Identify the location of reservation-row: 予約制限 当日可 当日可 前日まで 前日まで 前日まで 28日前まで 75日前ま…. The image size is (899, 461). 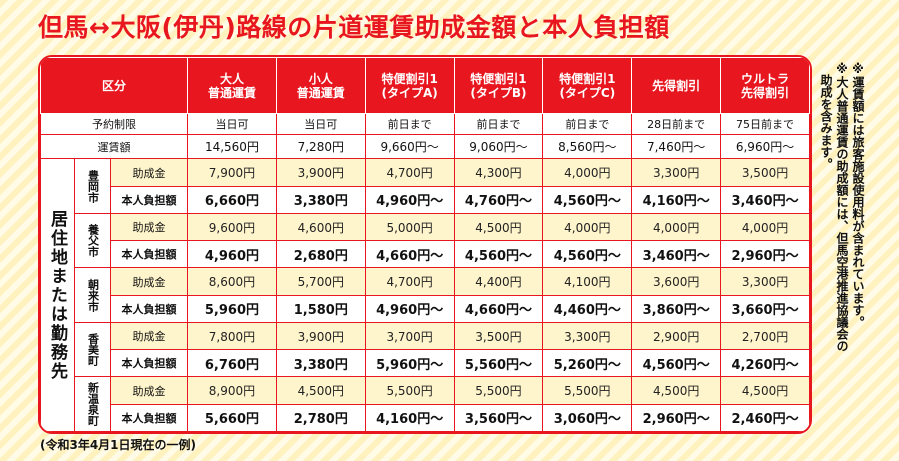
(425, 124).